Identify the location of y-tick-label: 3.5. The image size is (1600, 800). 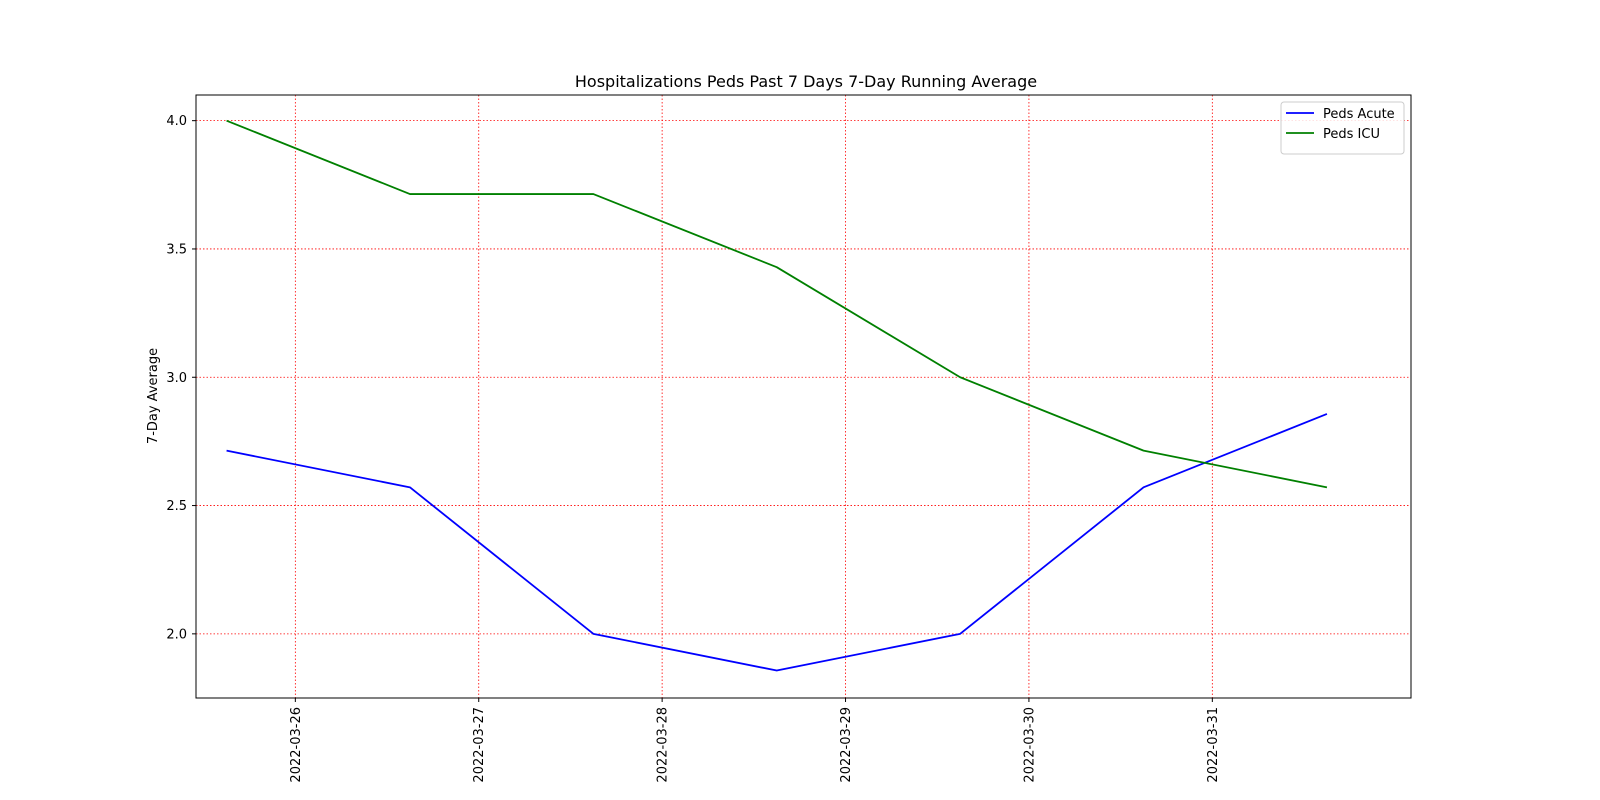
(176, 249).